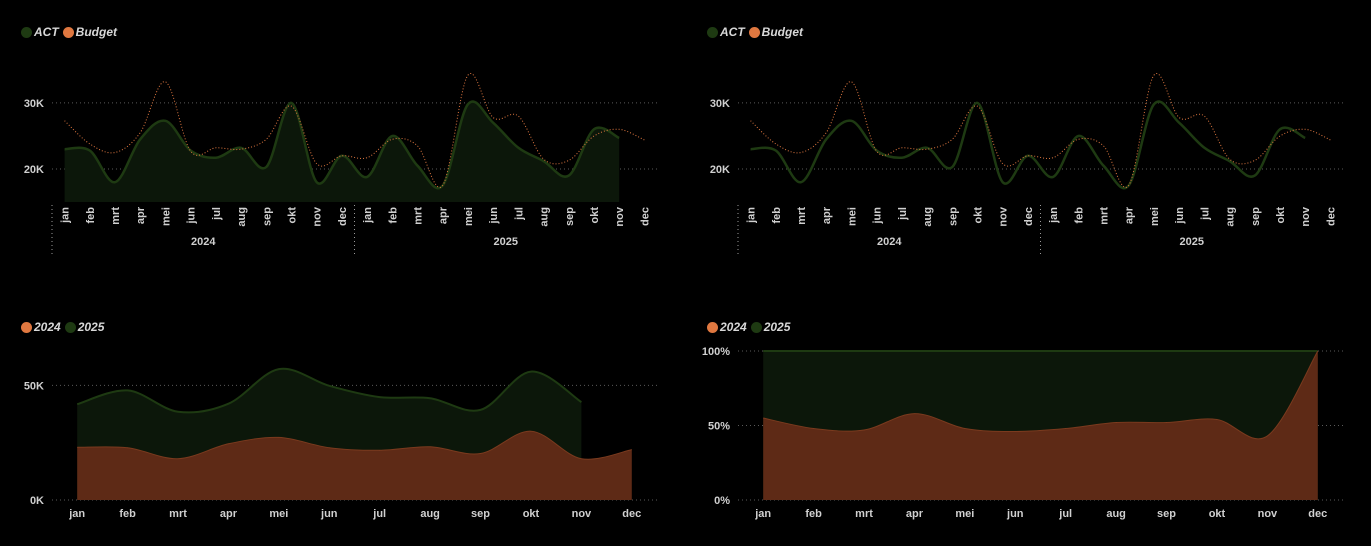 The width and height of the screenshot is (1371, 546). Describe the element at coordinates (720, 170) in the screenshot. I see `y-tick-label: 20K` at that location.